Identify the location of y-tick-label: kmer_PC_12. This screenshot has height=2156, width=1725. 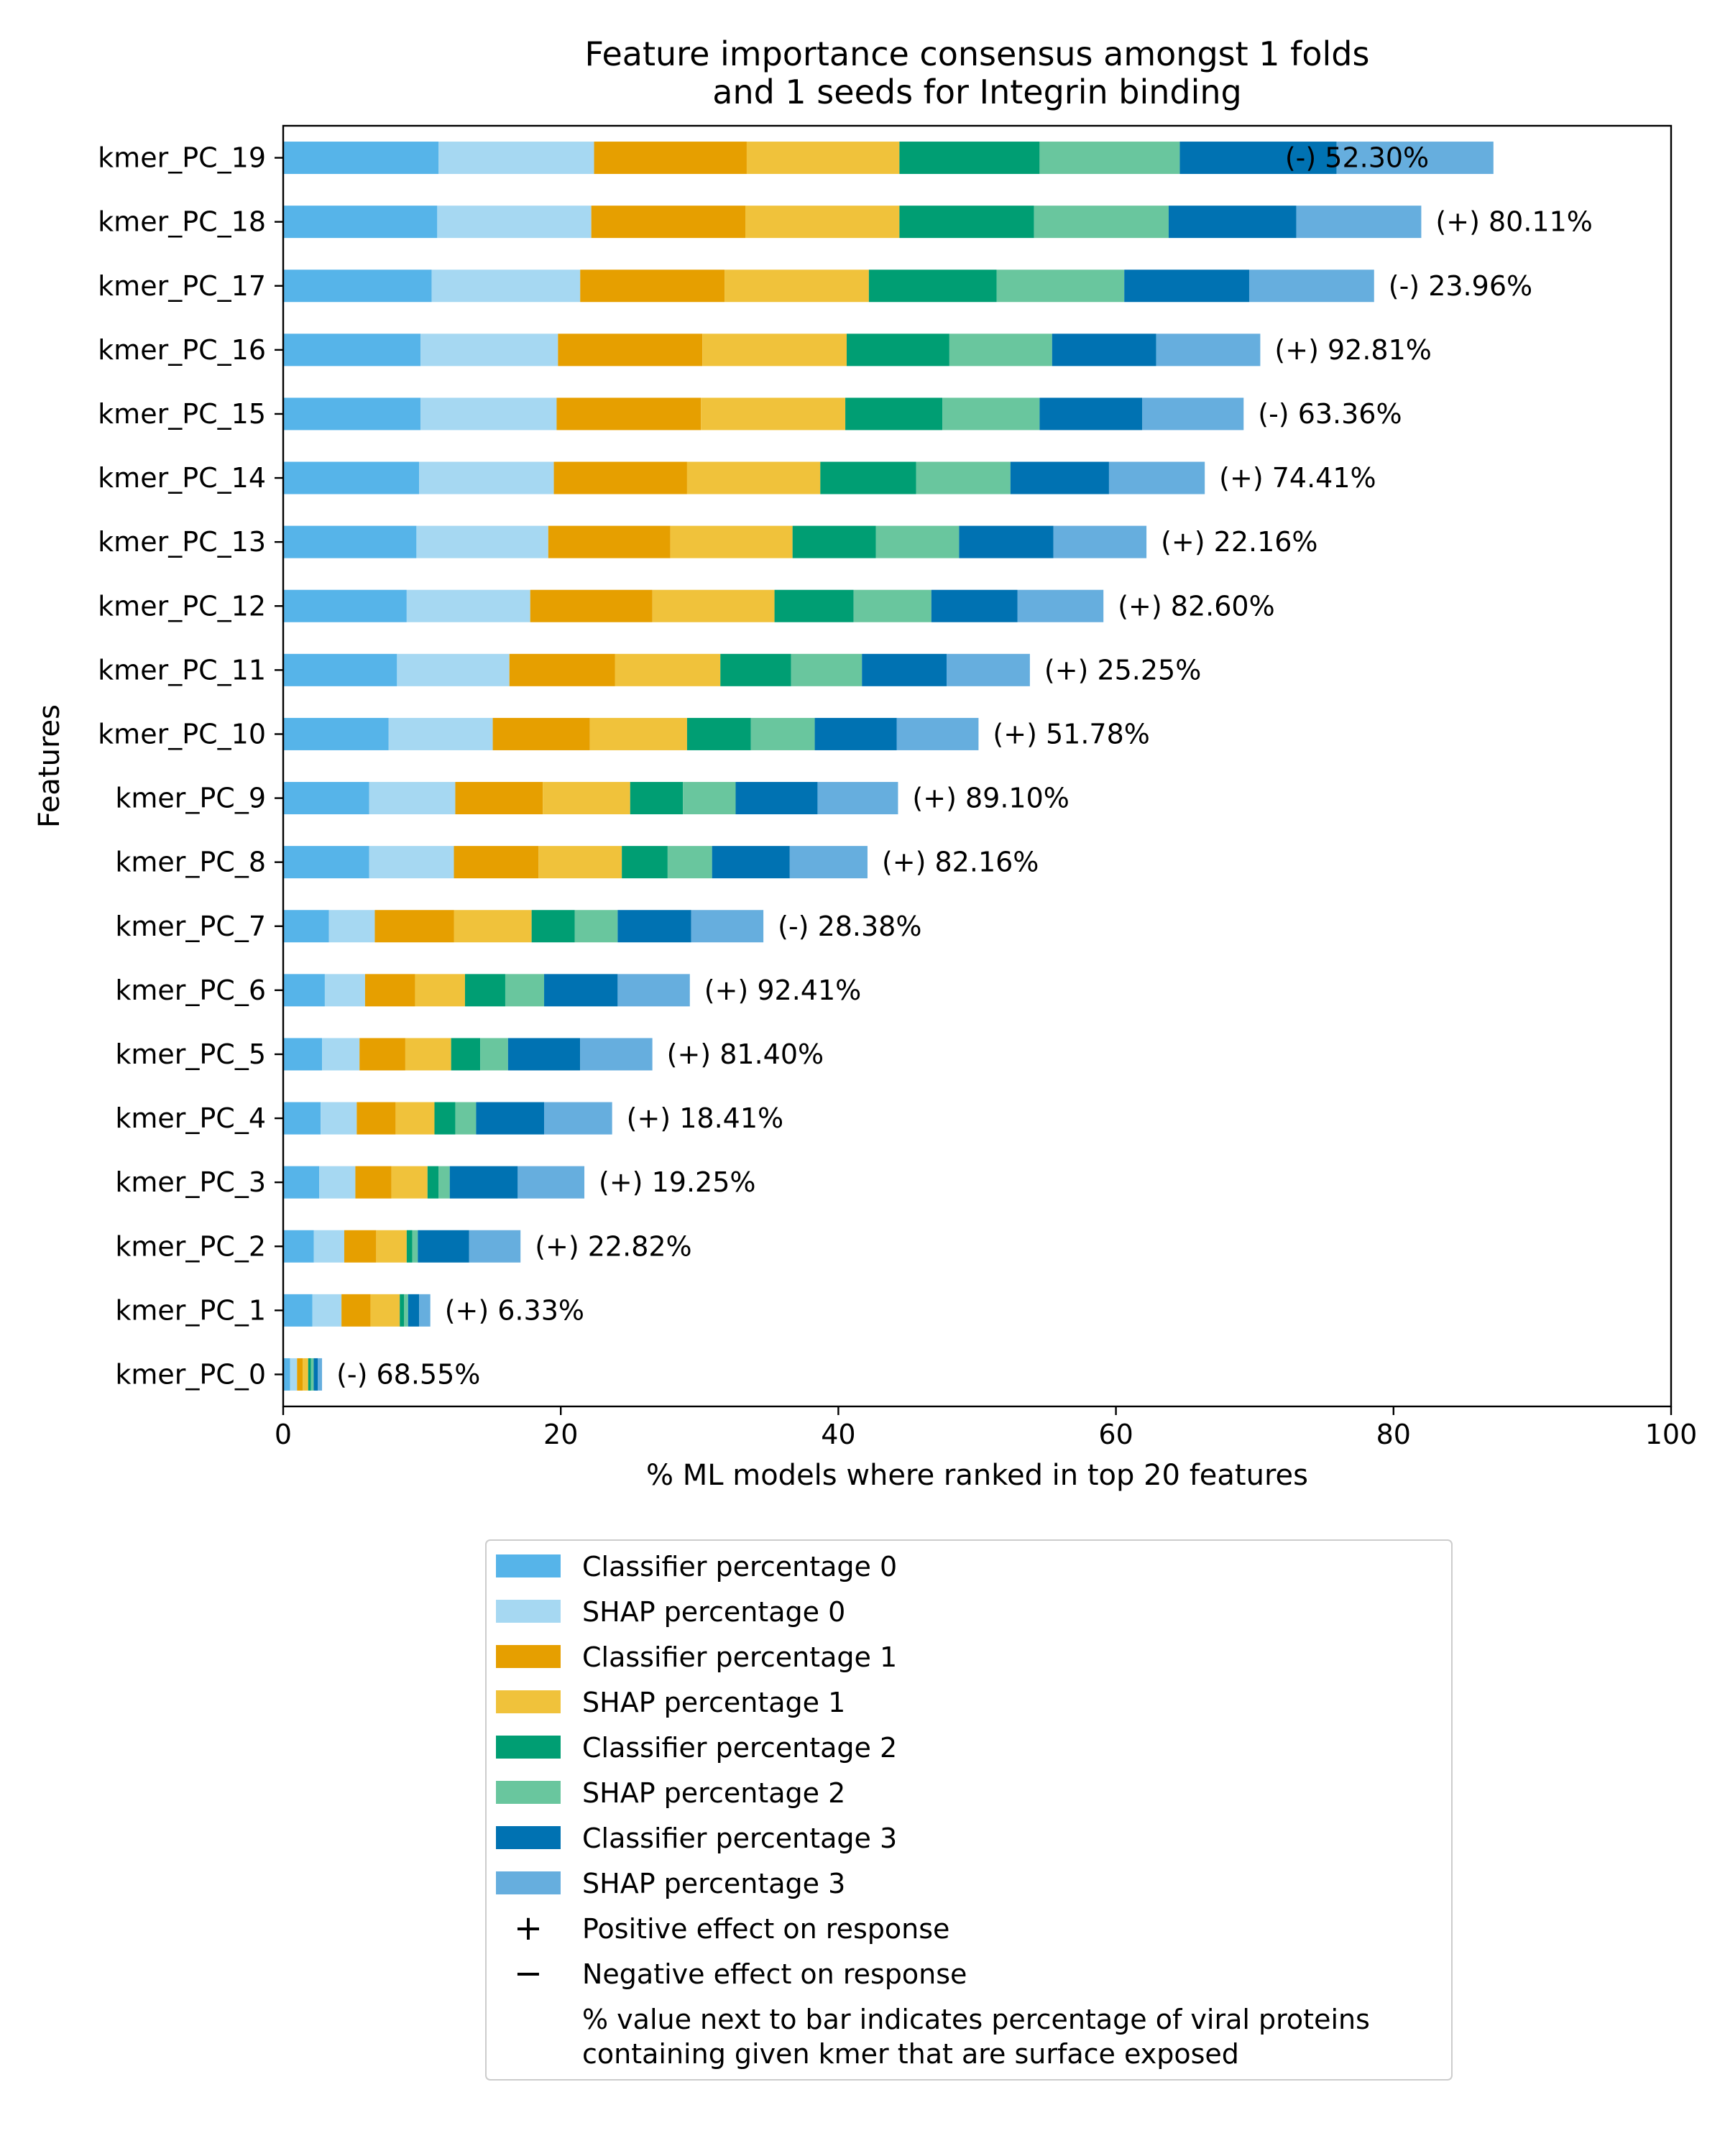
(182, 606).